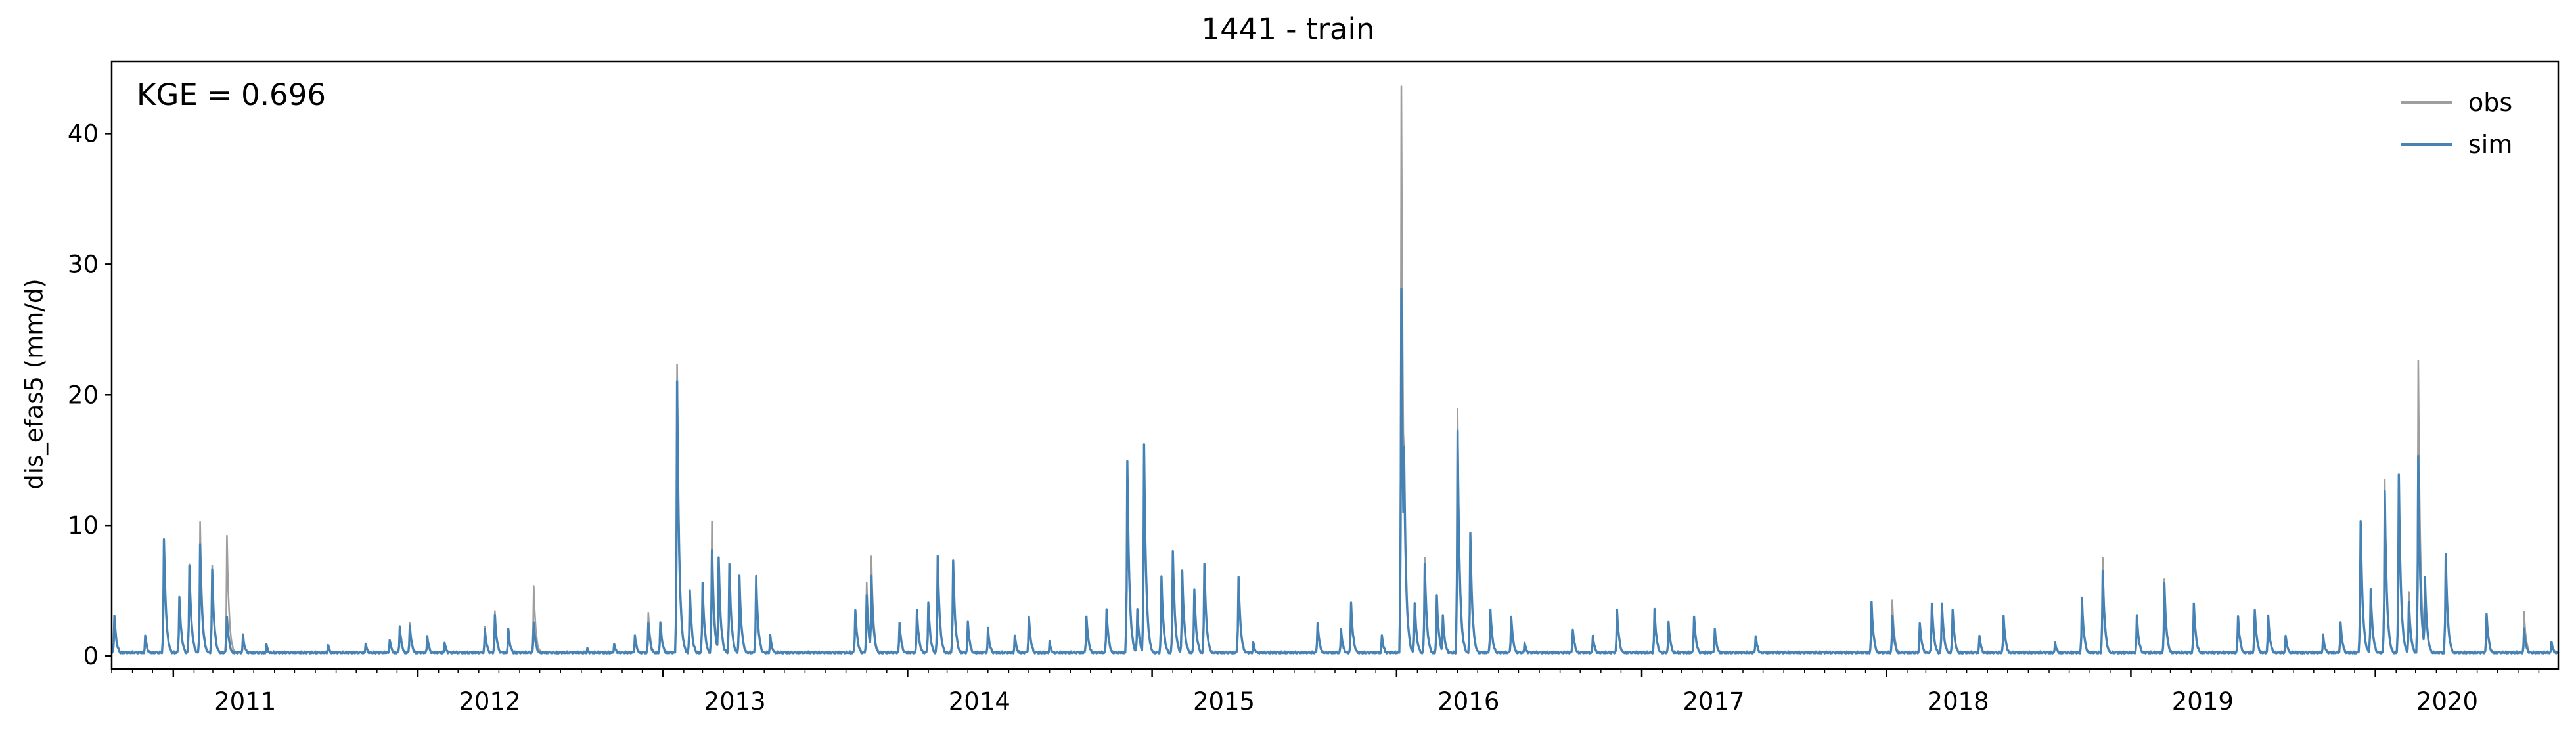 This screenshot has height=734, width=2576. Describe the element at coordinates (2426, 144) in the screenshot. I see `legend-swatch-sim` at that location.